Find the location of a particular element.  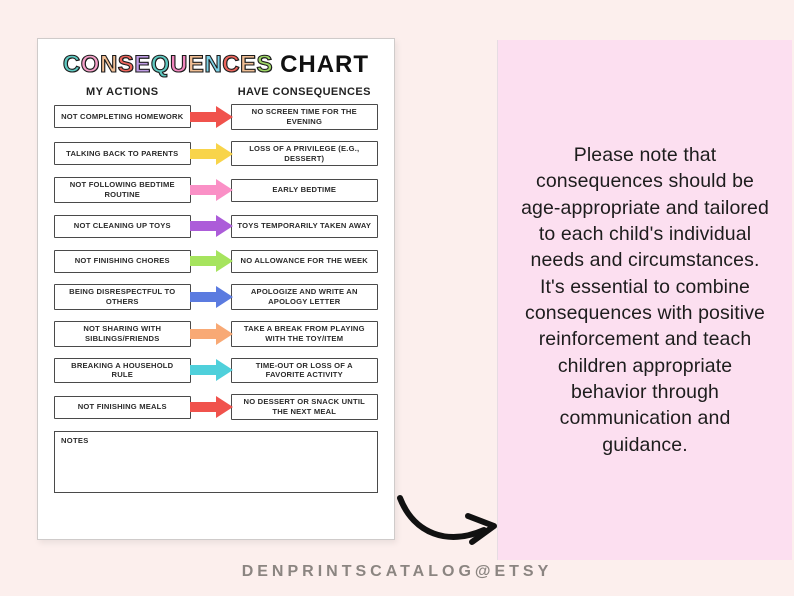

consequence-box: LOSS OF A PRIVILEGE (E.G., DESSERT) is located at coordinates (304, 153).